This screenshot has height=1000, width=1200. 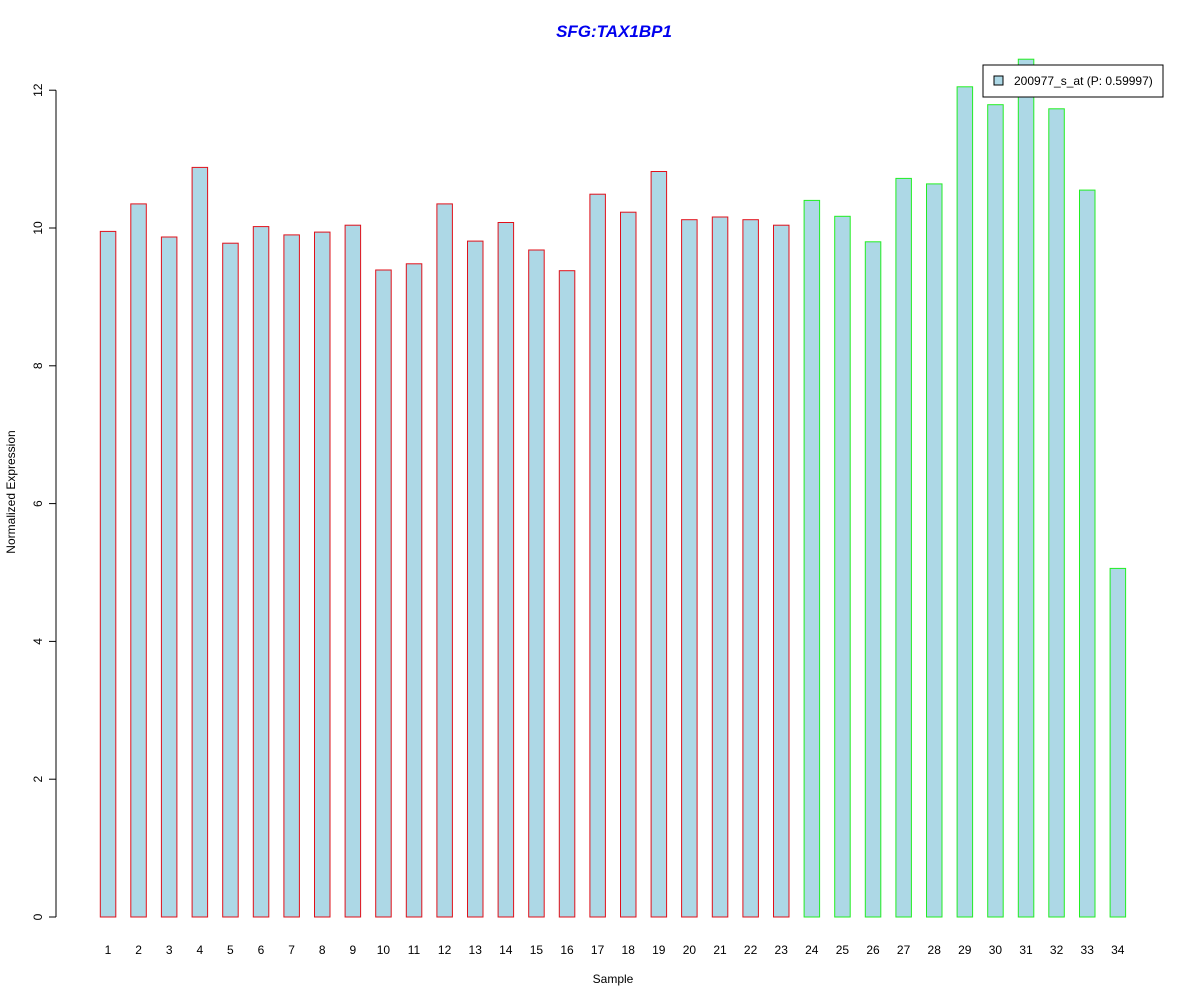 I want to click on x-tick-label: 33, so click(x=1088, y=950).